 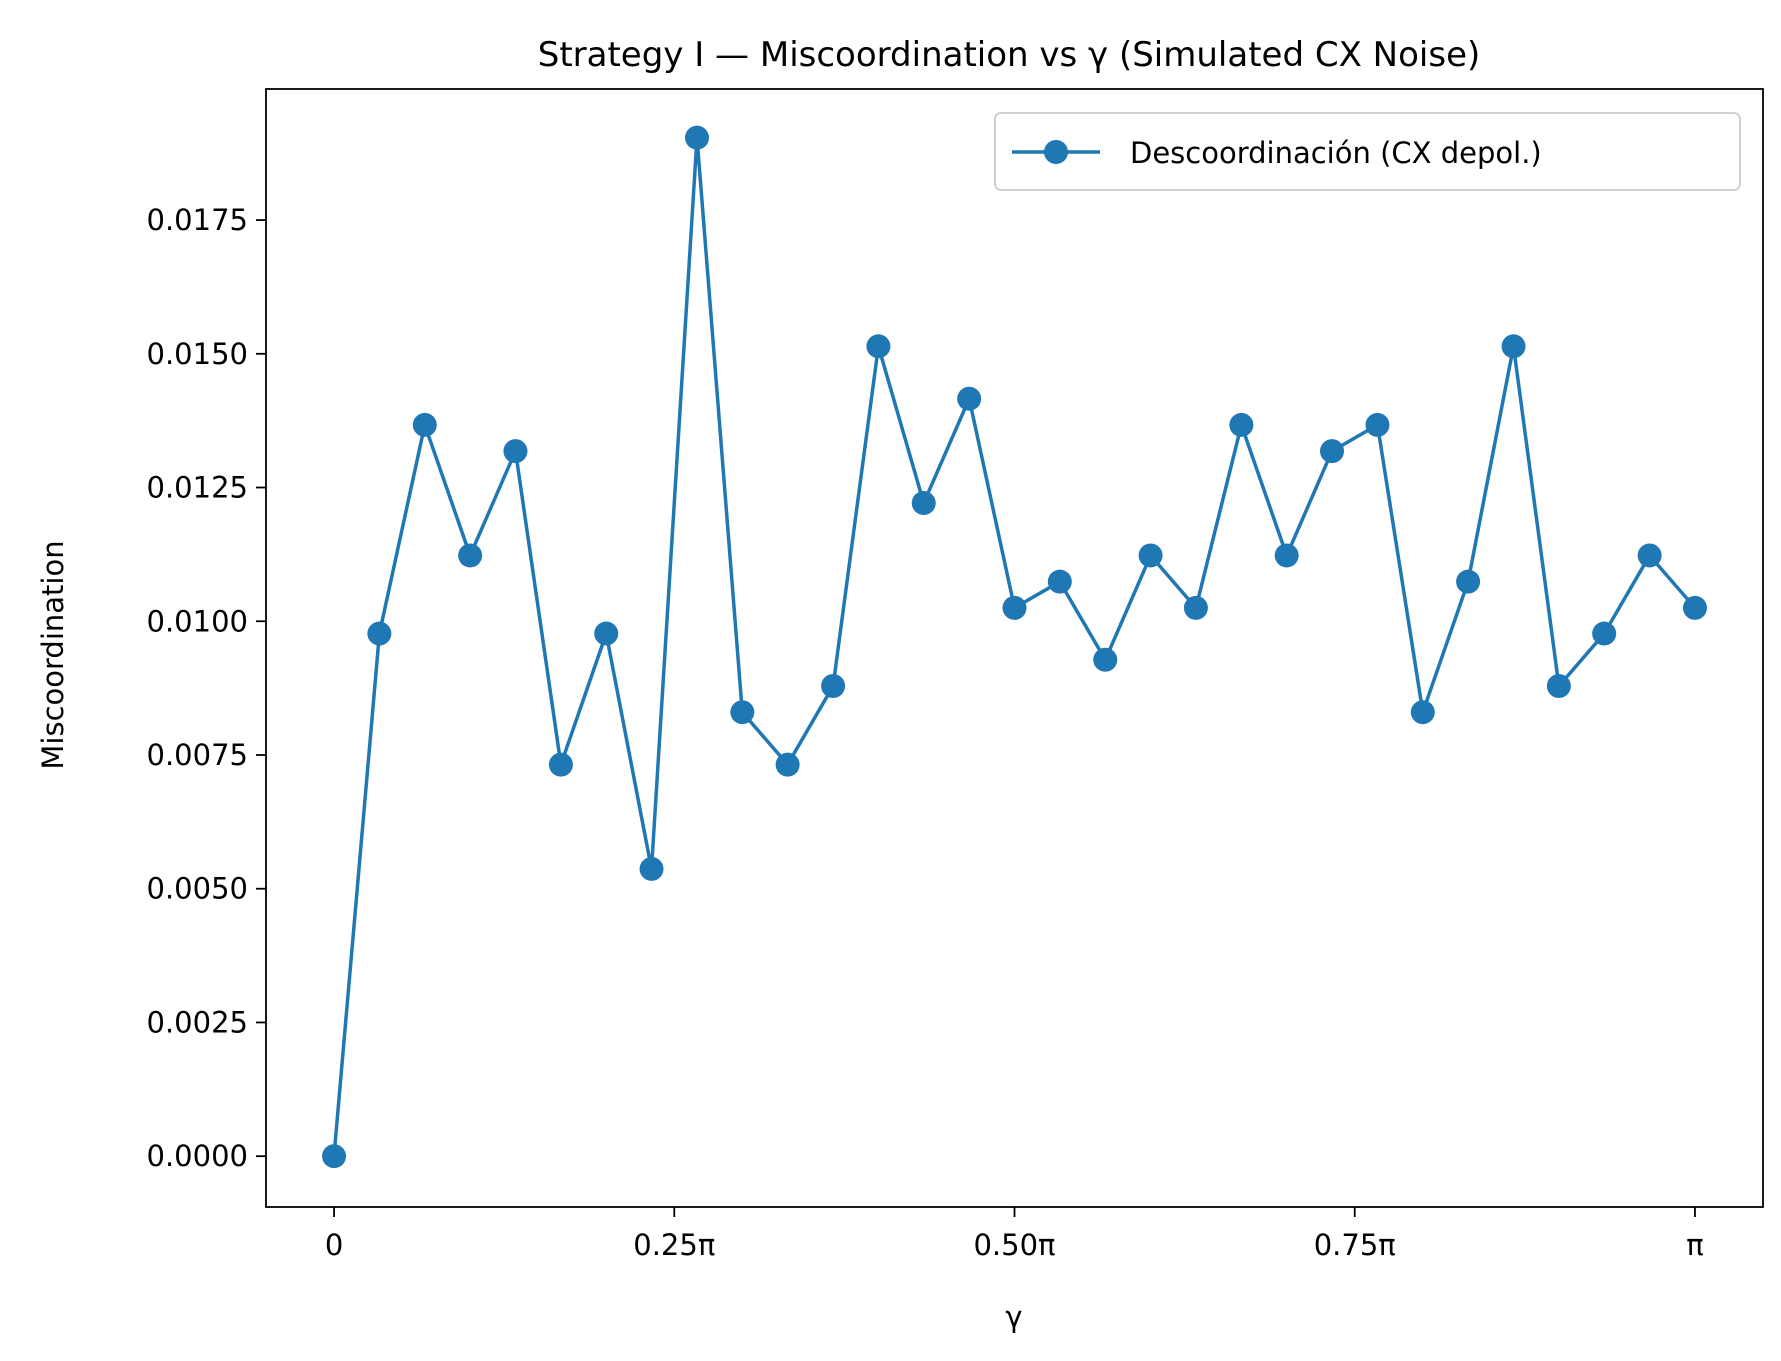 What do you see at coordinates (1014, 1245) in the screenshot?
I see `x-tick-label: 0.50π` at bounding box center [1014, 1245].